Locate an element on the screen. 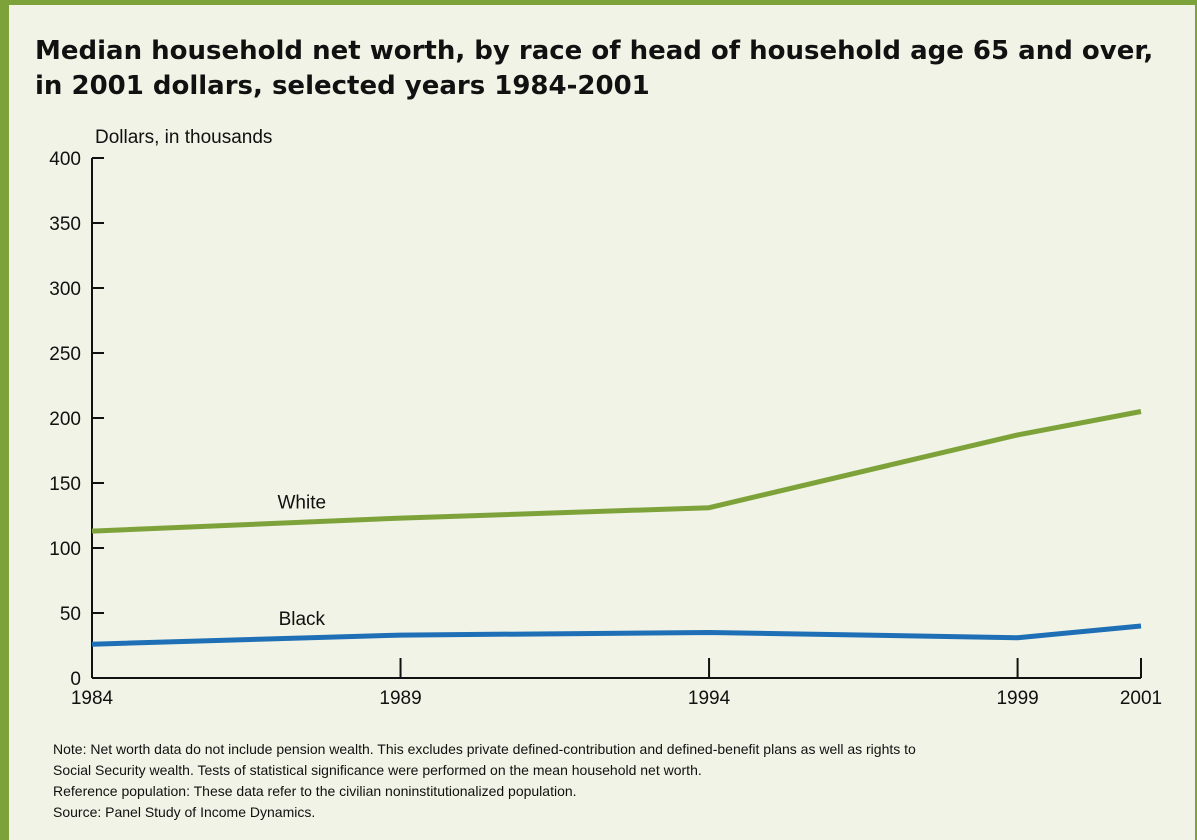 The width and height of the screenshot is (1197, 840). y-tick-label: 0 is located at coordinates (75, 679).